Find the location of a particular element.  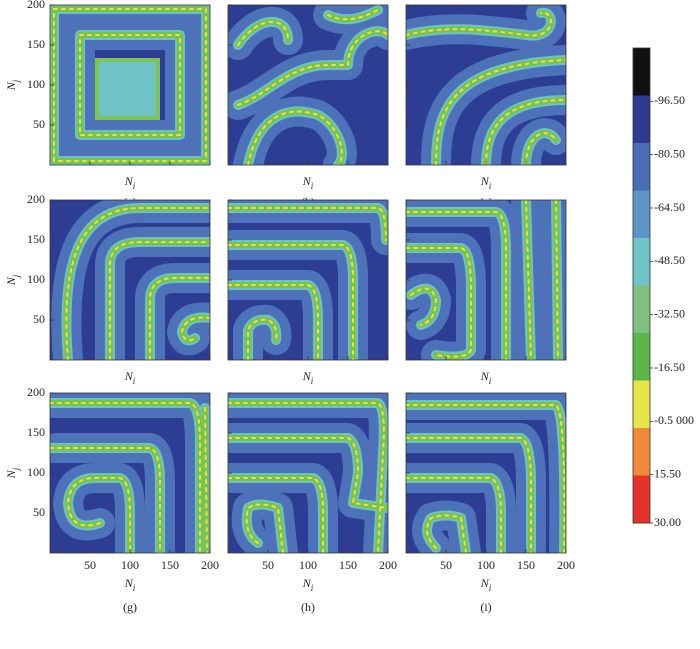

colorbar-frame is located at coordinates (641, 285).